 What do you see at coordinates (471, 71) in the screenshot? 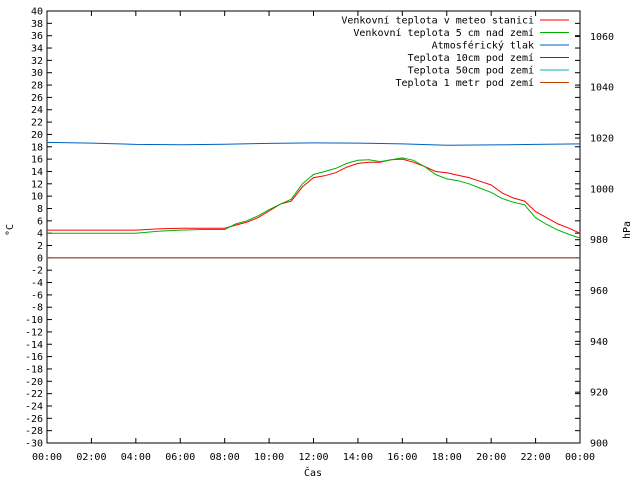
I see `legend-label: Teplota 50cm pod zemí` at bounding box center [471, 71].